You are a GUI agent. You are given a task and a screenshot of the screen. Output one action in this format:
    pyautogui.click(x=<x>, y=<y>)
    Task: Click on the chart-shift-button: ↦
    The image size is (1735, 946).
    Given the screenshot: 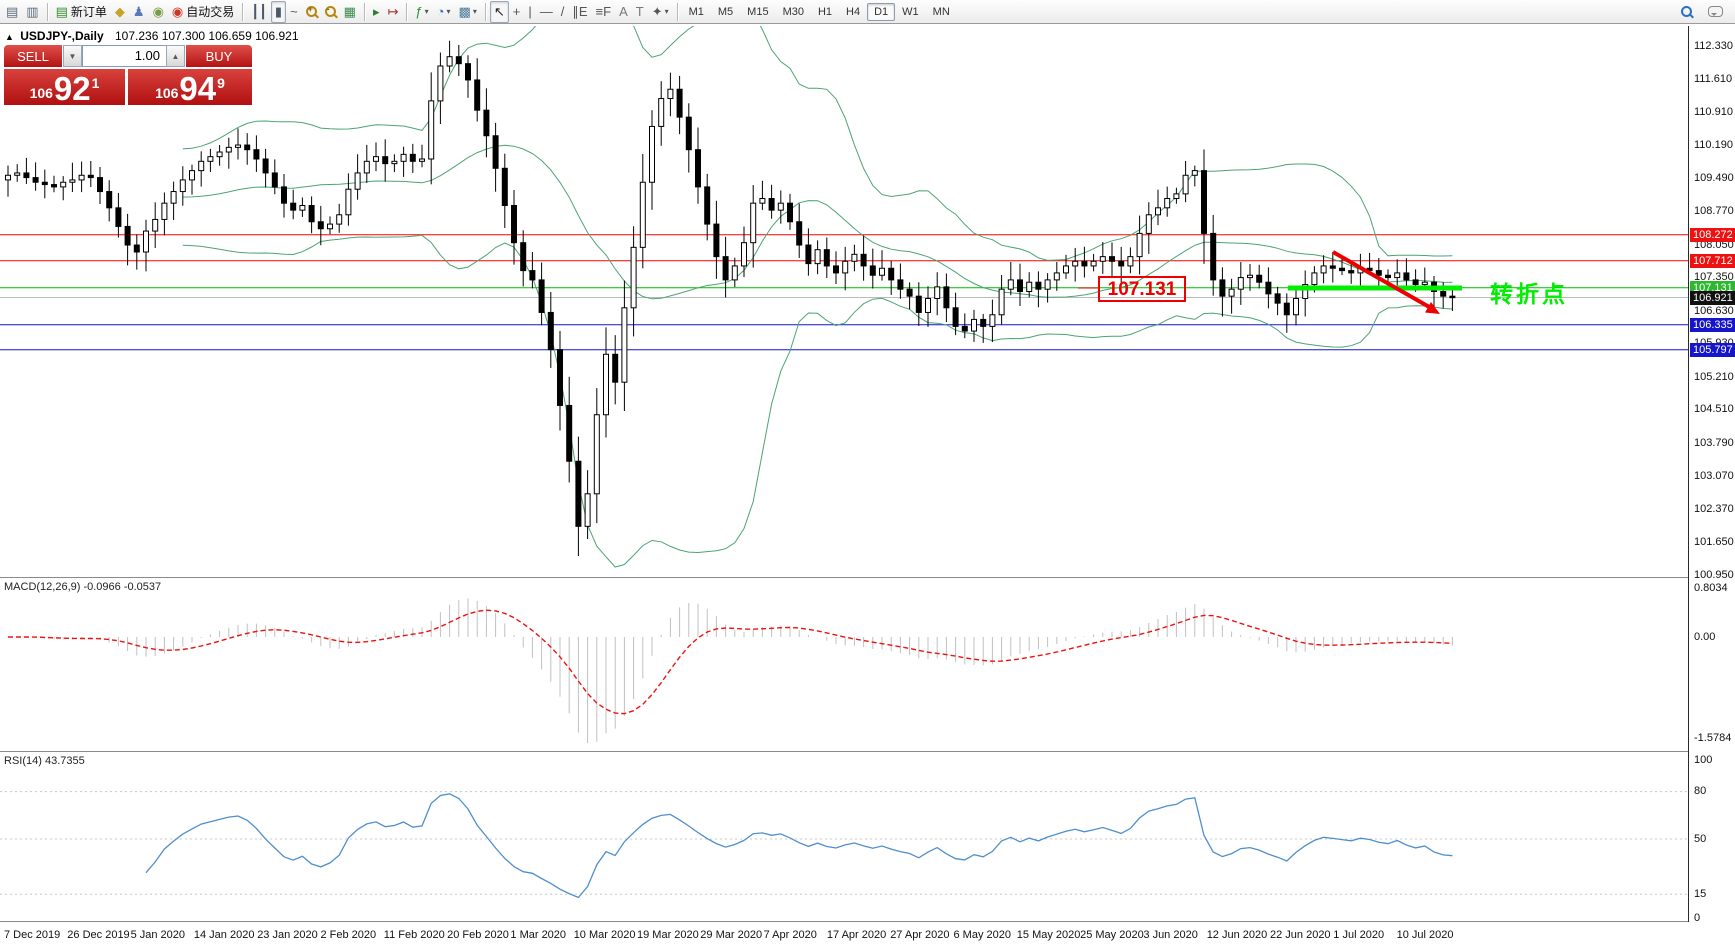 What is the action you would take?
    pyautogui.click(x=393, y=12)
    